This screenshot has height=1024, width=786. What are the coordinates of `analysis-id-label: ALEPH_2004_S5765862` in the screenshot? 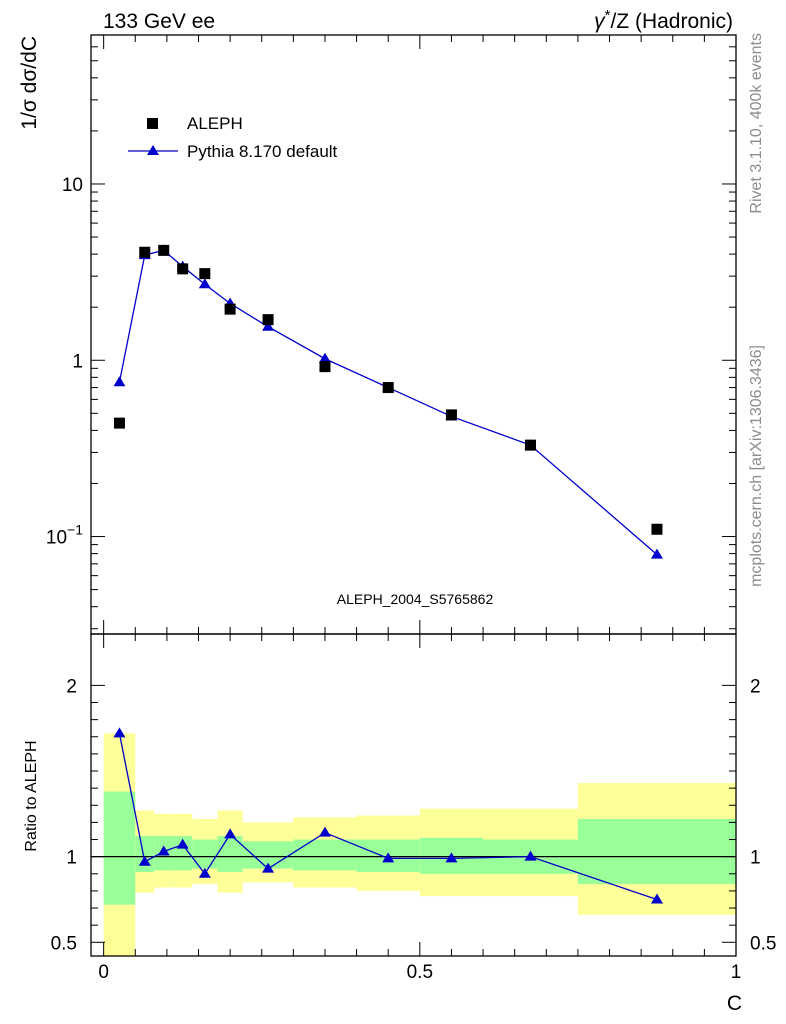 It's located at (415, 599).